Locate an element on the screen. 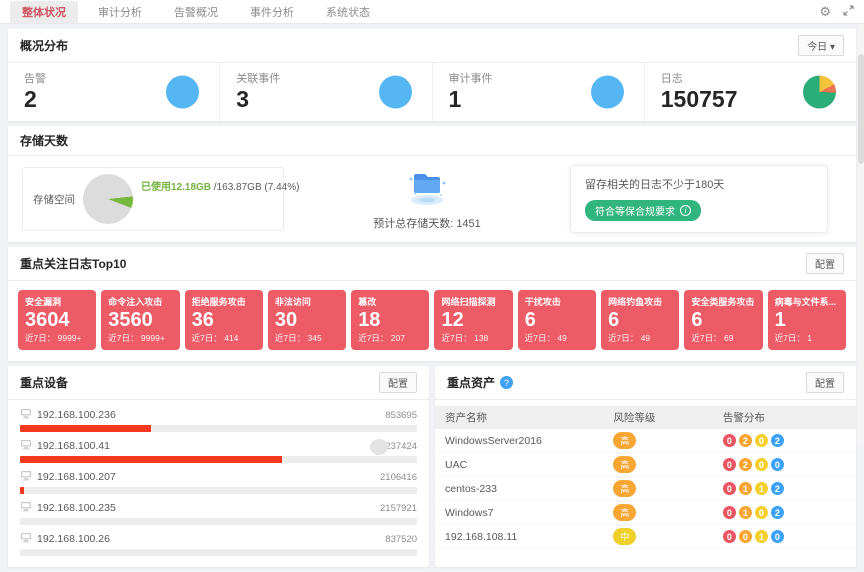 The height and width of the screenshot is (572, 864). log-card-recent: 近7日： 345 is located at coordinates (307, 338).